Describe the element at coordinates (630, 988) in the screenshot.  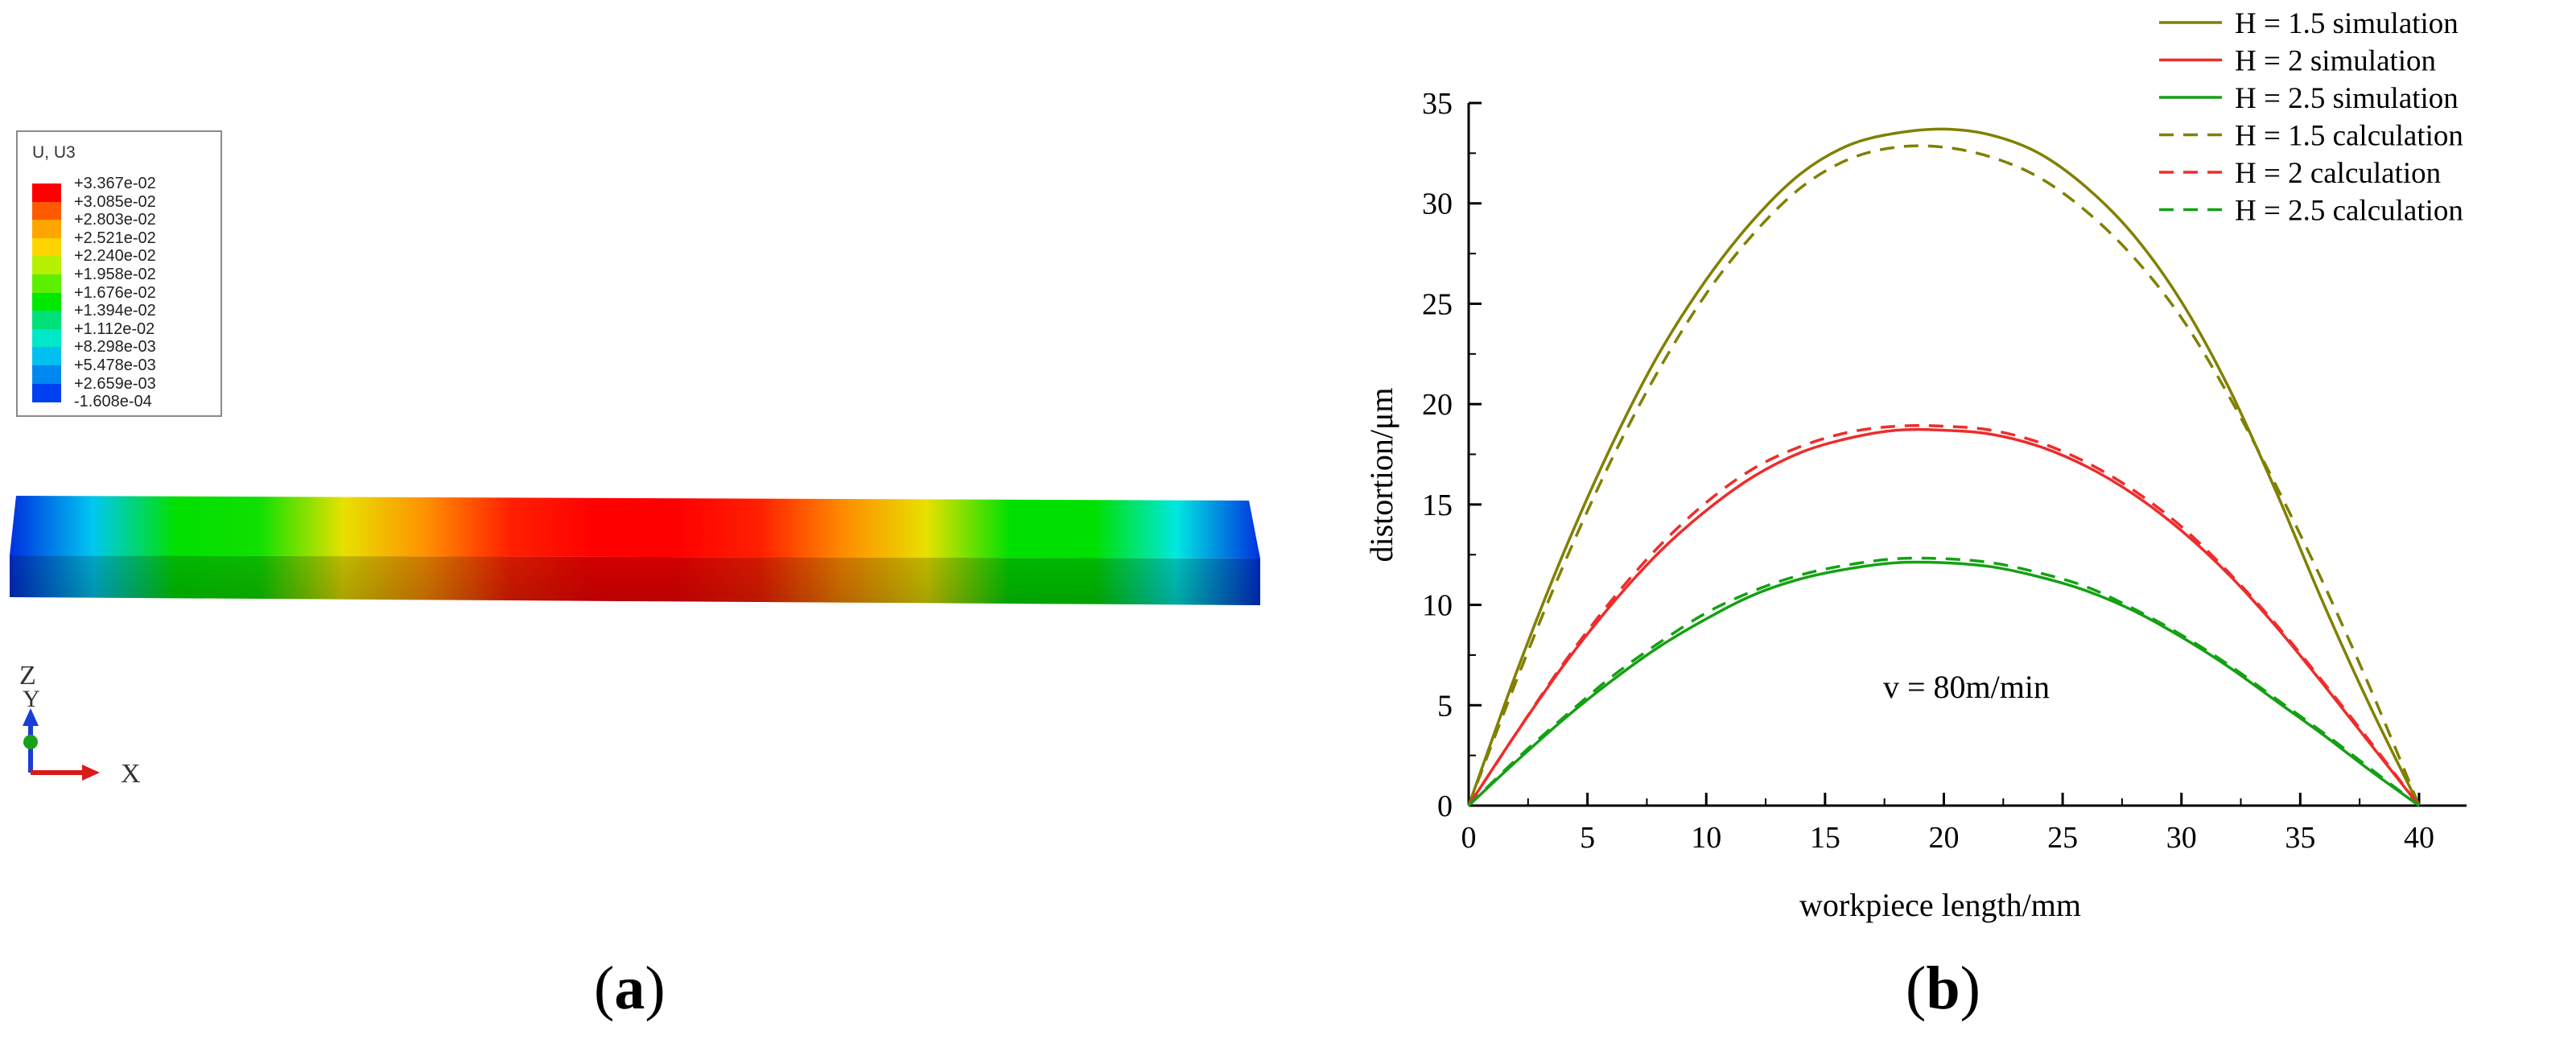
I see `panel-label-a: (a)` at that location.